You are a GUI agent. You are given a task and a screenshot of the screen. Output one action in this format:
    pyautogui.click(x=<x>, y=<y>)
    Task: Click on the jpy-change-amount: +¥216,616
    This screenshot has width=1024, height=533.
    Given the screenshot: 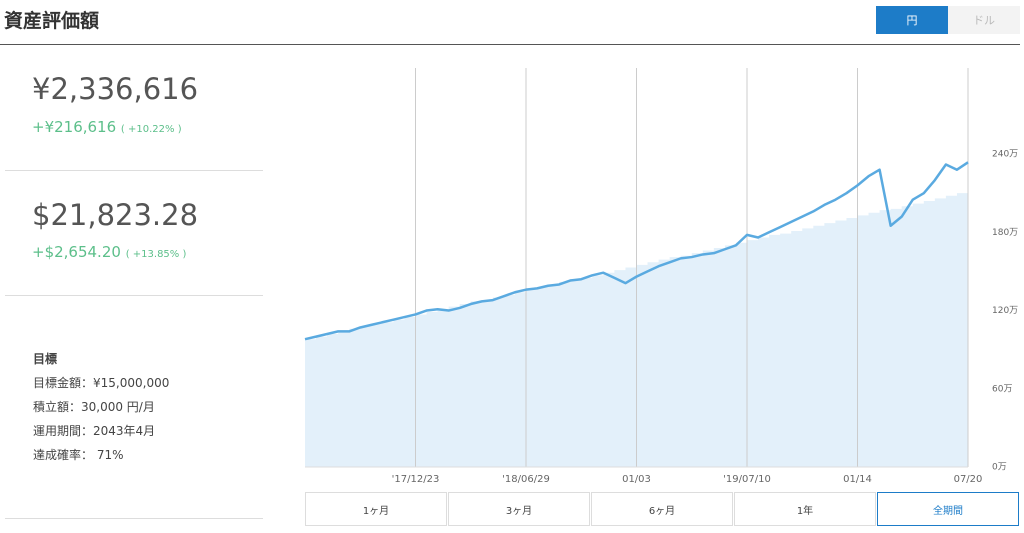 What is the action you would take?
    pyautogui.click(x=74, y=127)
    